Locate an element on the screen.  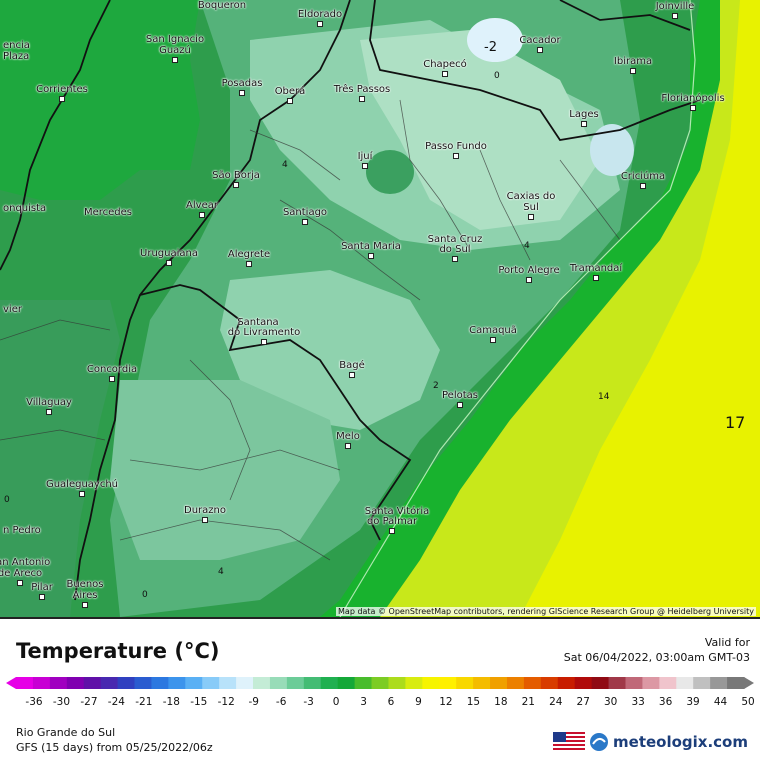
city-label: San Antonio is located at coordinates (25, 562).